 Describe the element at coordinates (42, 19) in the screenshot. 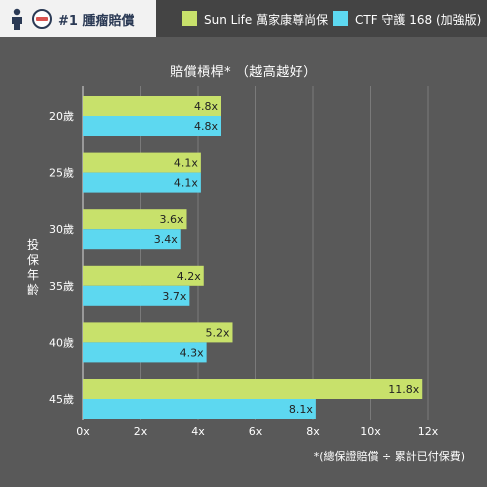

I see `circle-logo-icon` at that location.